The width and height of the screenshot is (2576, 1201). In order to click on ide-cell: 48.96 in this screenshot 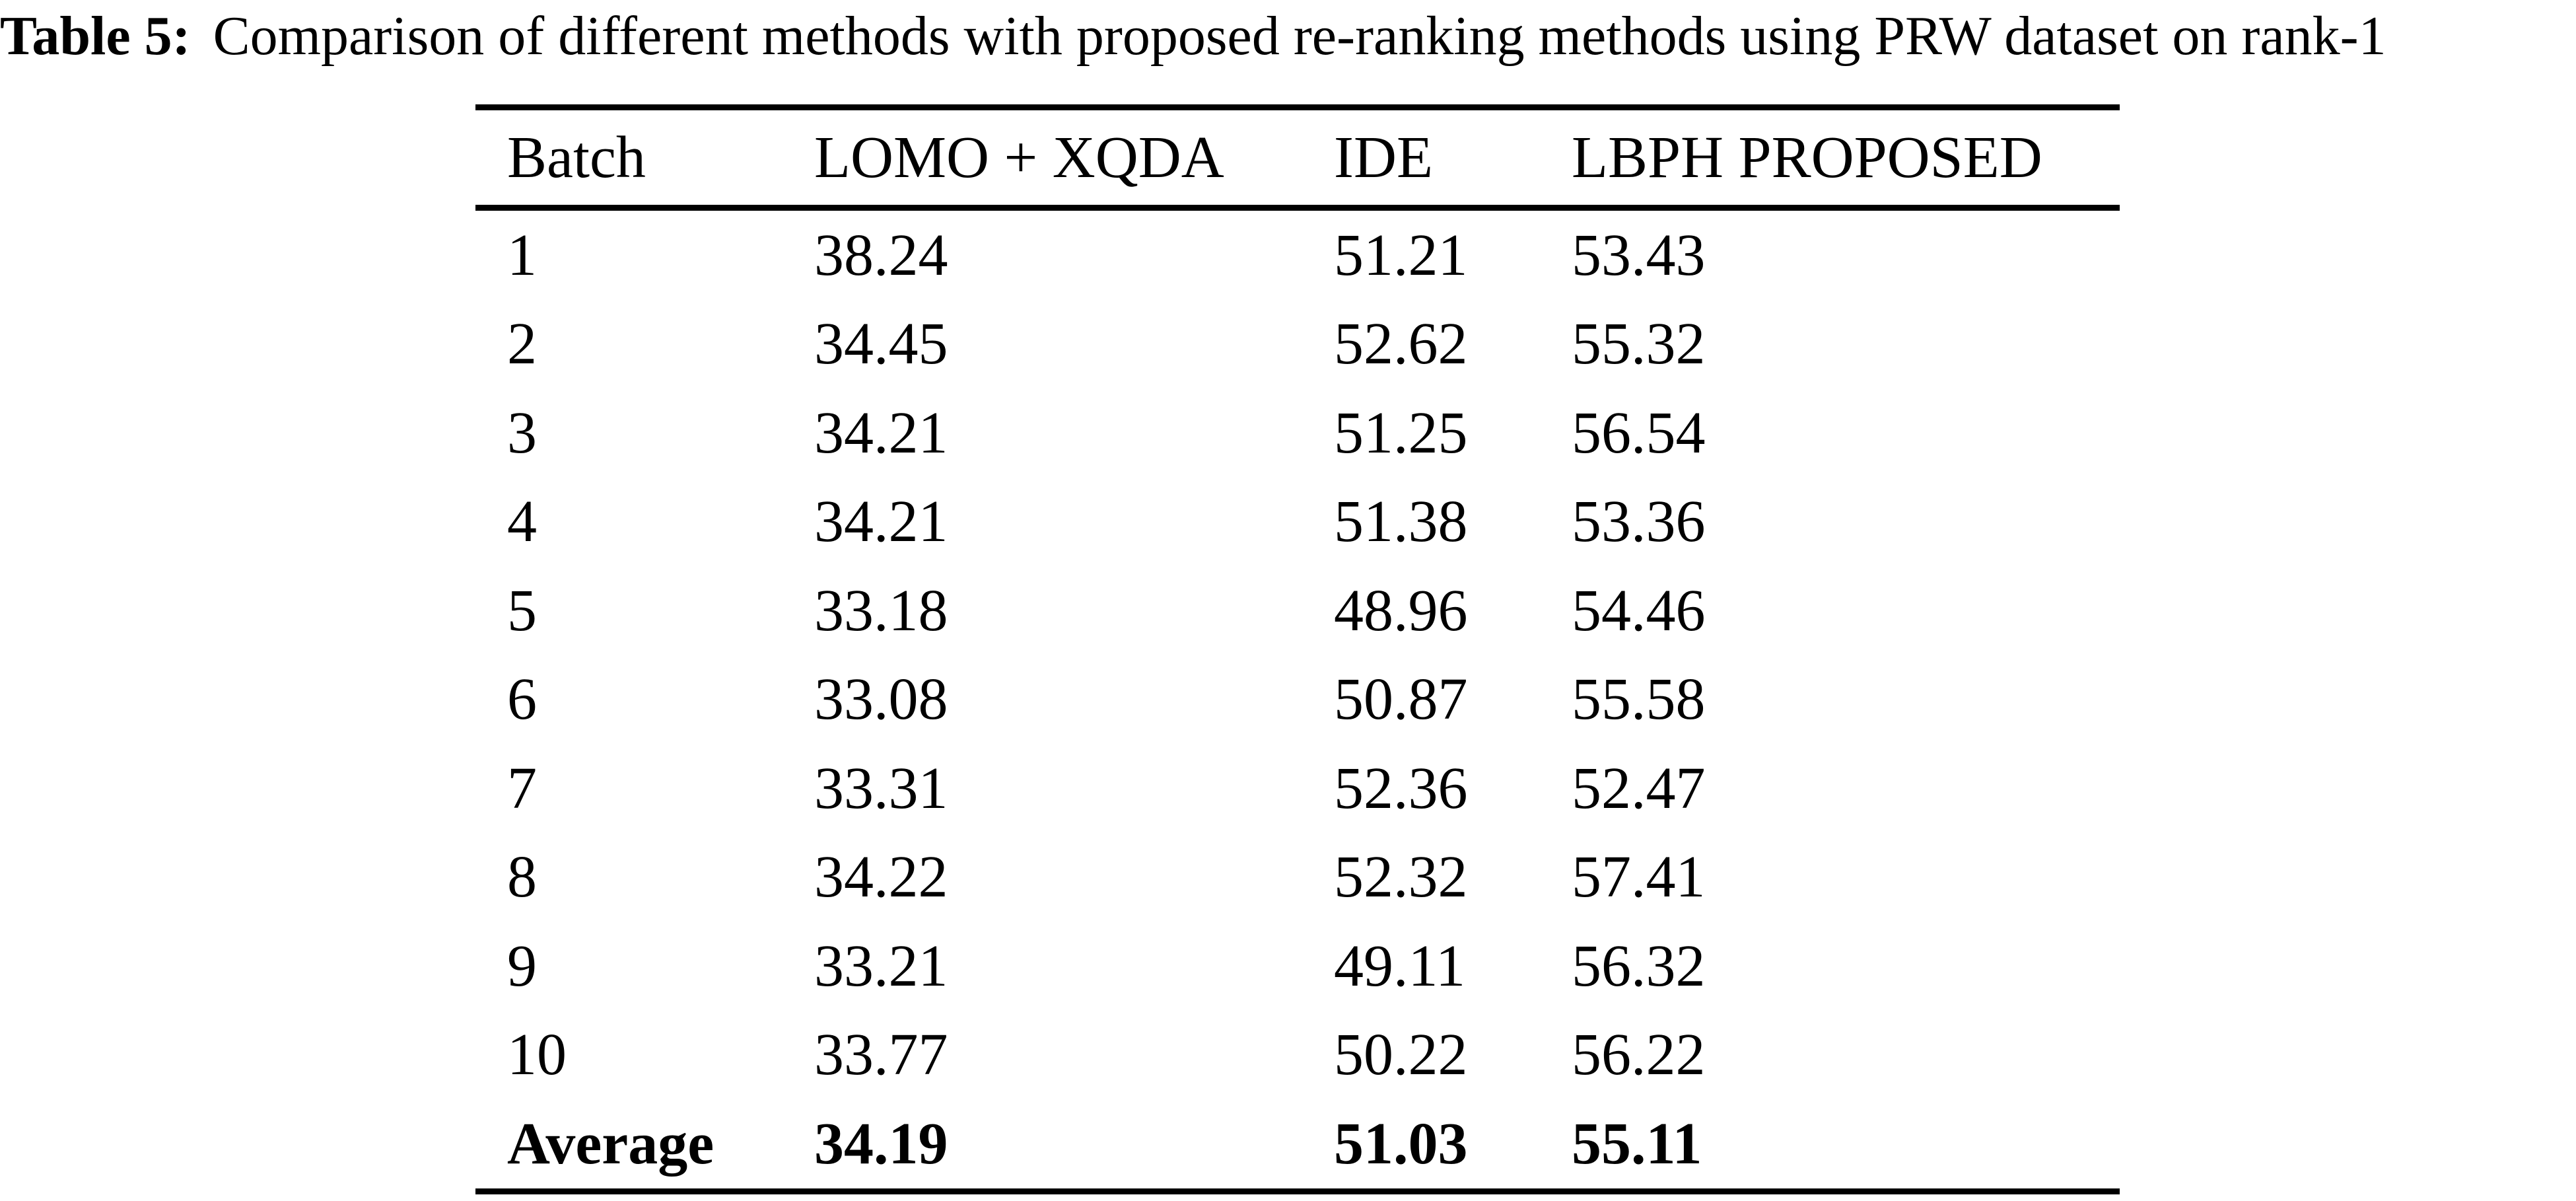, I will do `click(1401, 610)`.